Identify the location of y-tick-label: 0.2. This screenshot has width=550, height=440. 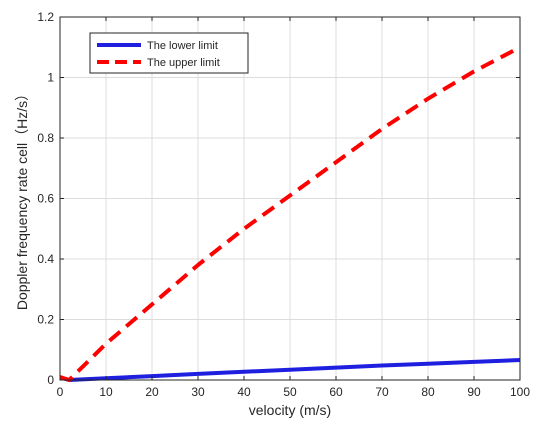
(45, 320).